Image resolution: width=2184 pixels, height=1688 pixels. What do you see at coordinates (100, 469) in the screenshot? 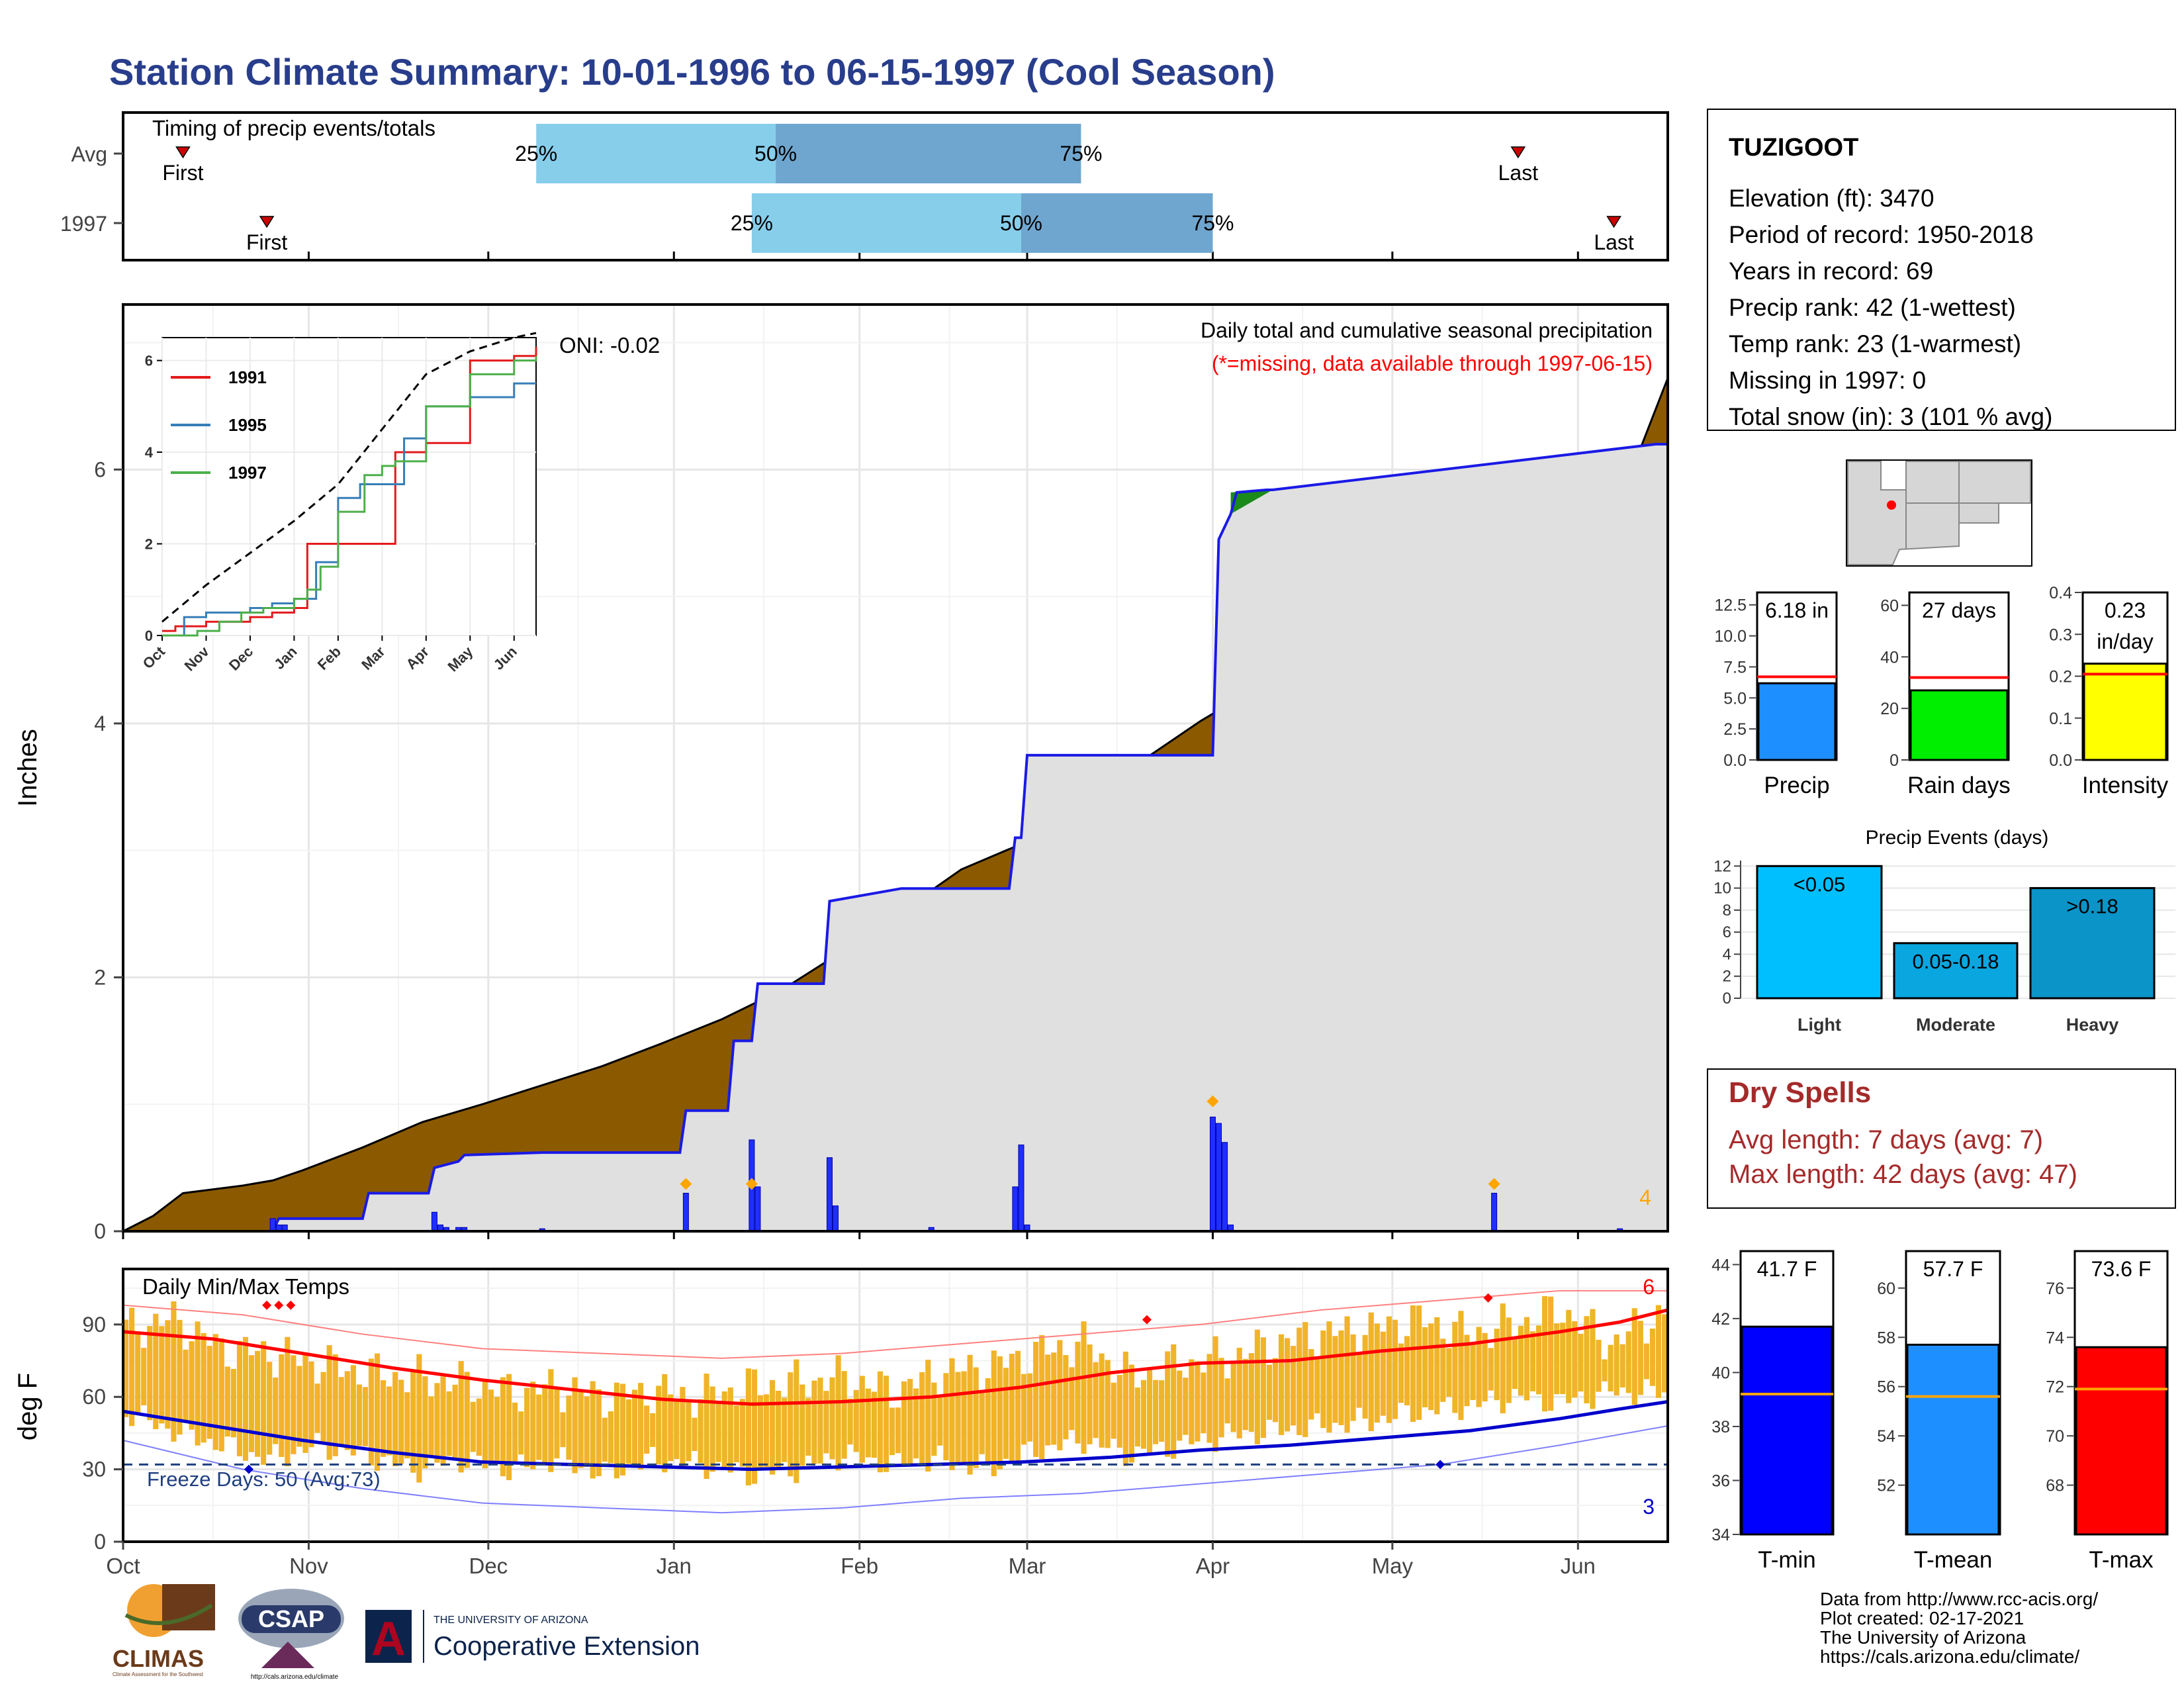
I see `precip-ytick-label: 6` at bounding box center [100, 469].